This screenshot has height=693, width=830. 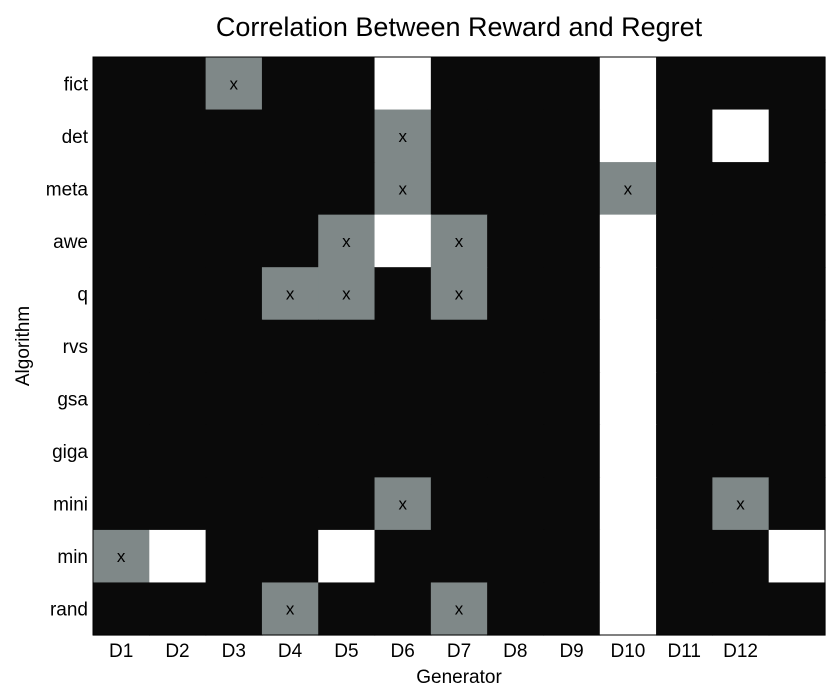 I want to click on cell-marker-meta-6: x, so click(x=402, y=188).